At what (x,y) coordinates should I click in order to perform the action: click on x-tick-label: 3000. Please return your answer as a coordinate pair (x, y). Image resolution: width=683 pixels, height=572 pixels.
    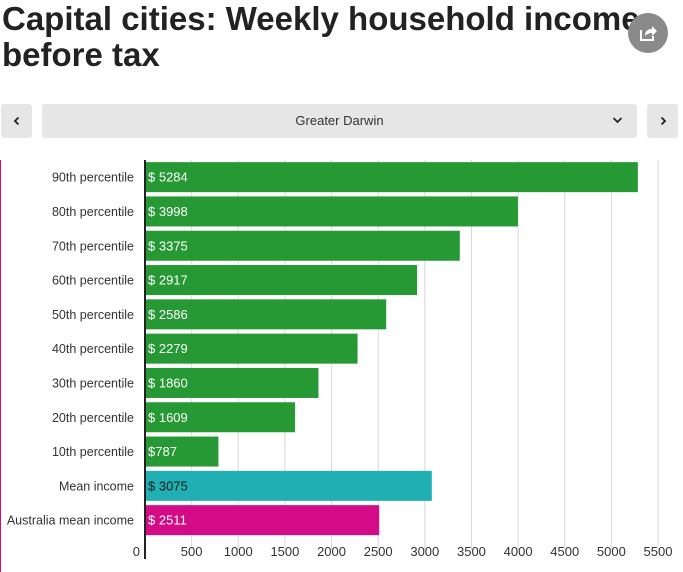
    Looking at the image, I should click on (424, 551).